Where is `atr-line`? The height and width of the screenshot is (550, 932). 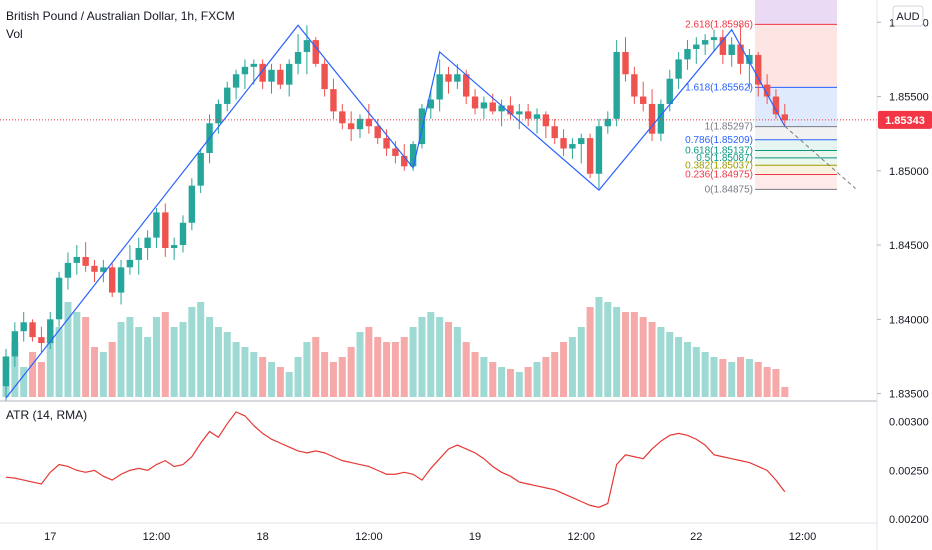 atr-line is located at coordinates (395, 459).